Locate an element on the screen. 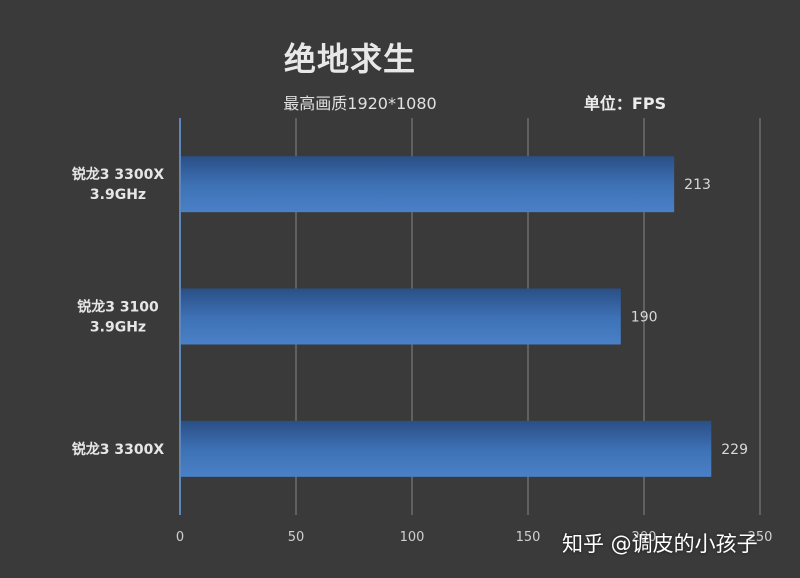 This screenshot has height=578, width=800. x-tick-label: 100 is located at coordinates (412, 537).